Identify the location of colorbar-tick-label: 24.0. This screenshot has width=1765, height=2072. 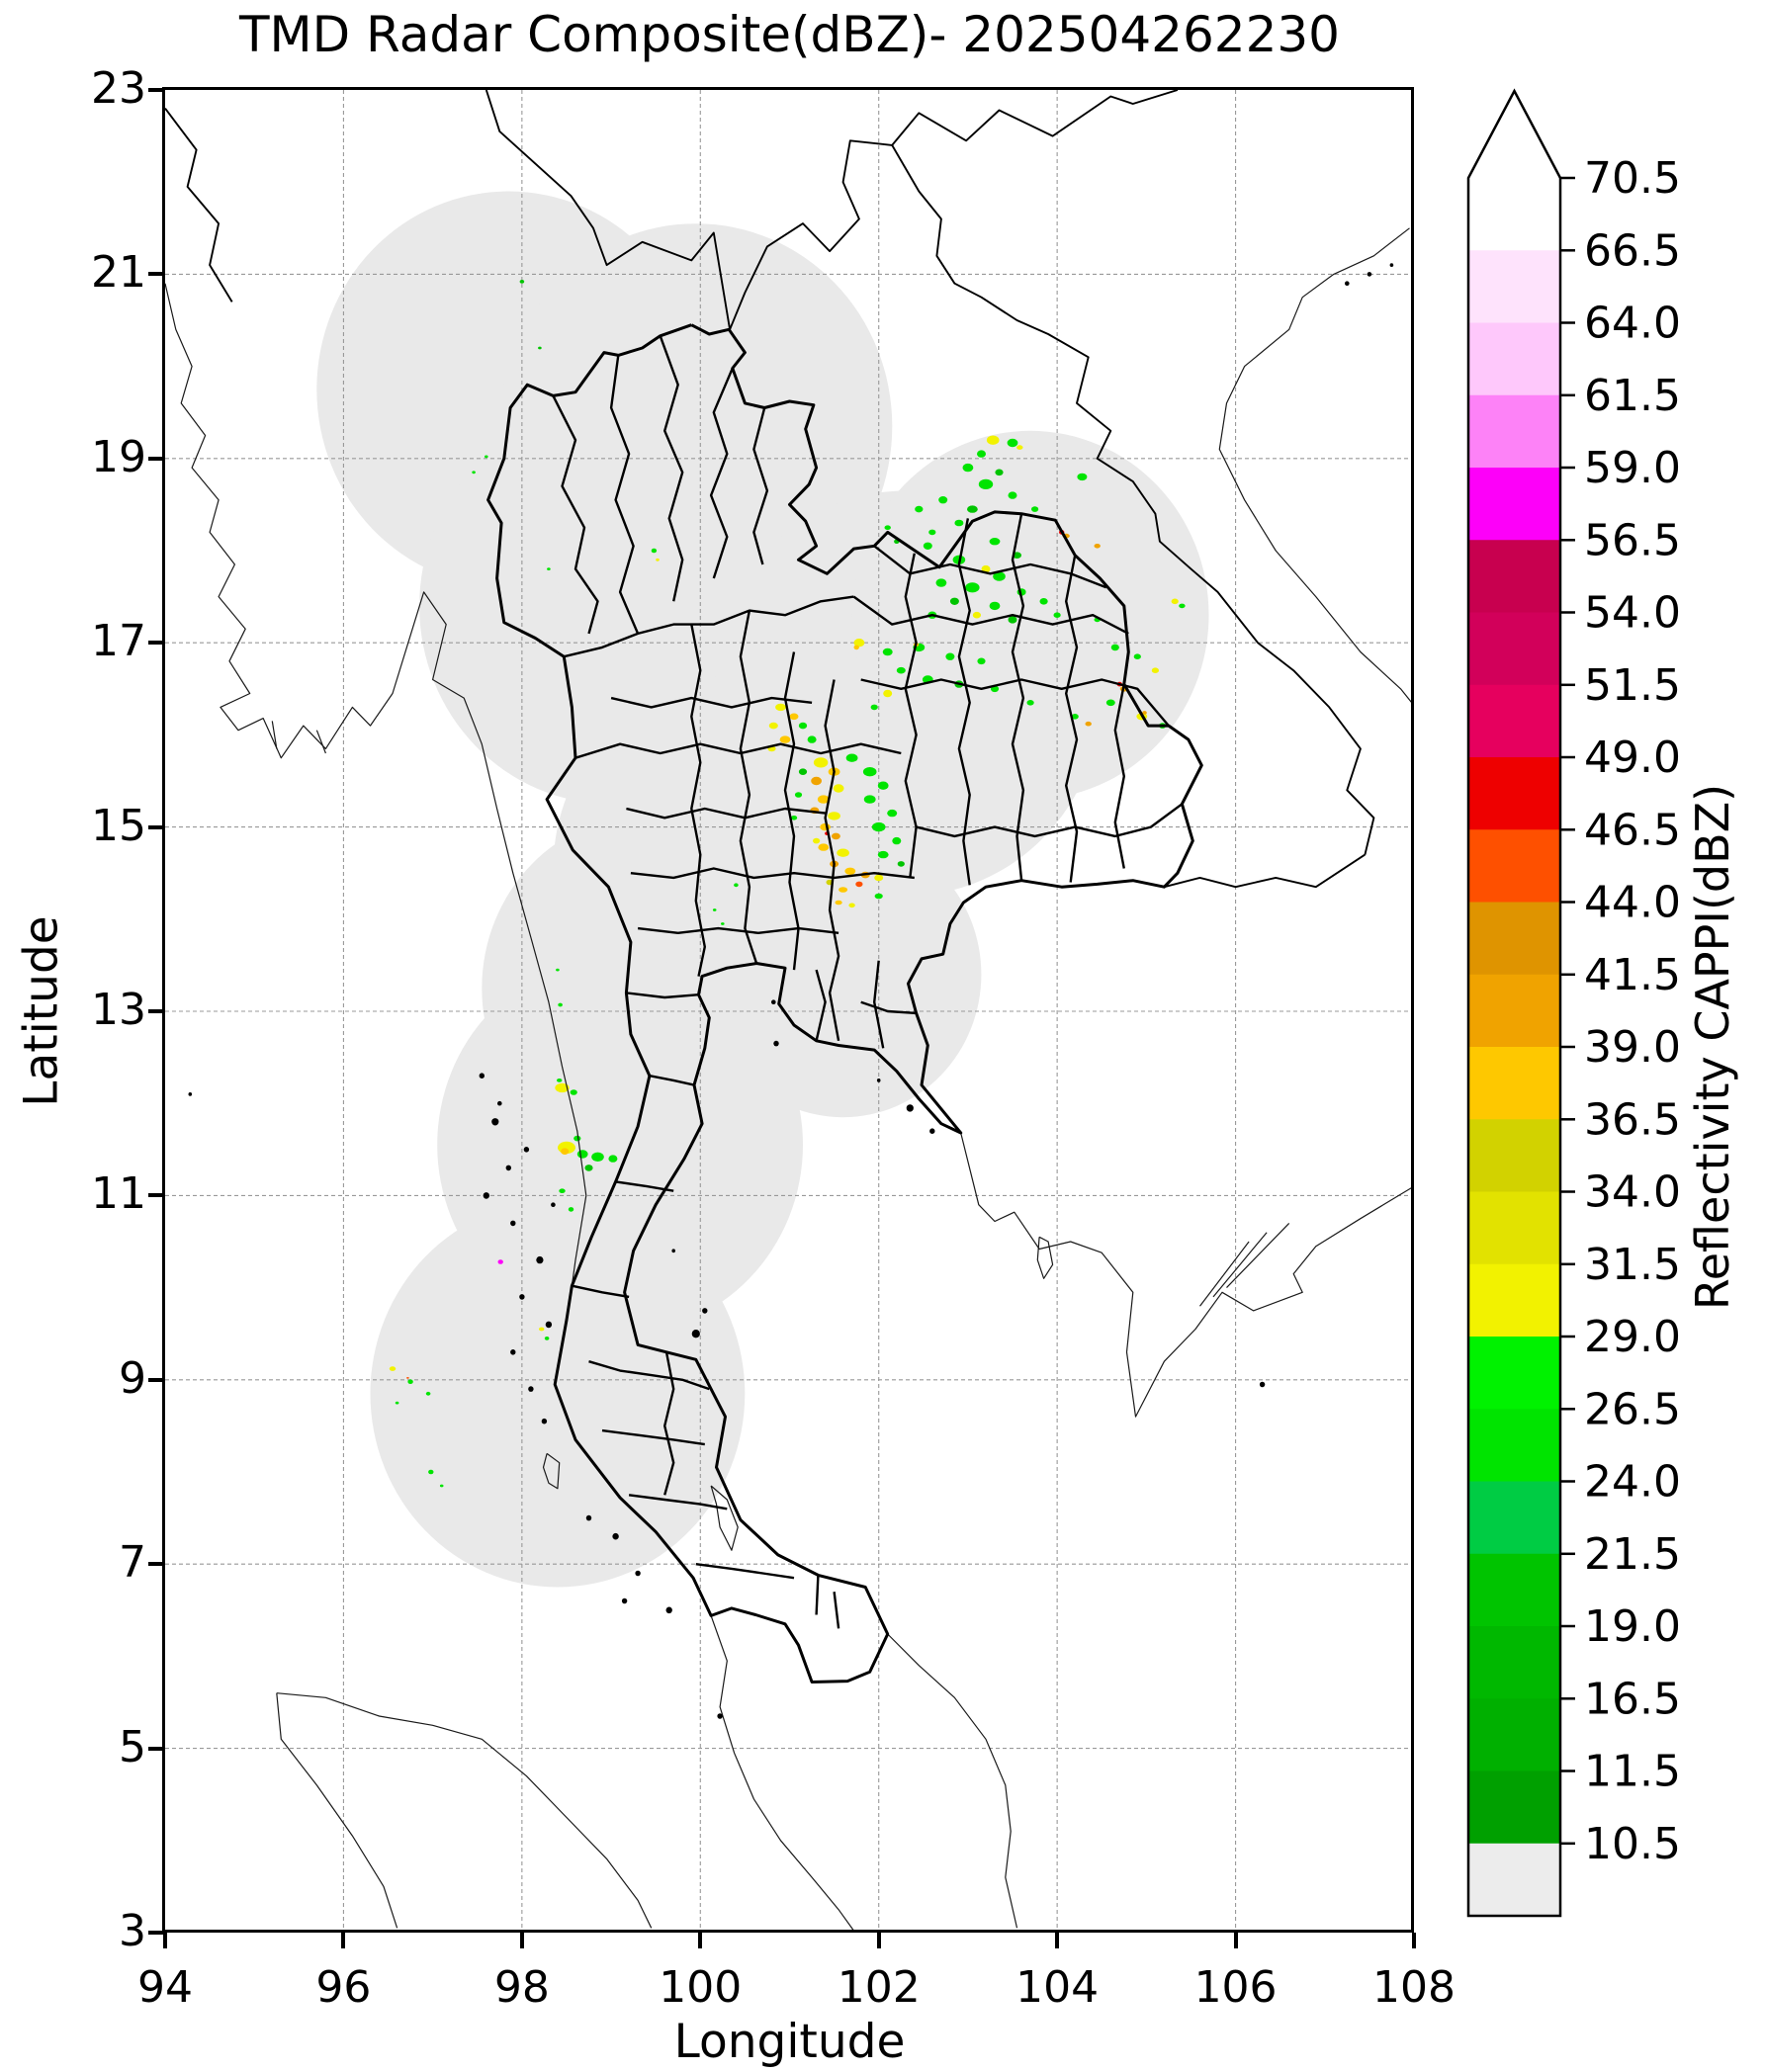
(1632, 1482).